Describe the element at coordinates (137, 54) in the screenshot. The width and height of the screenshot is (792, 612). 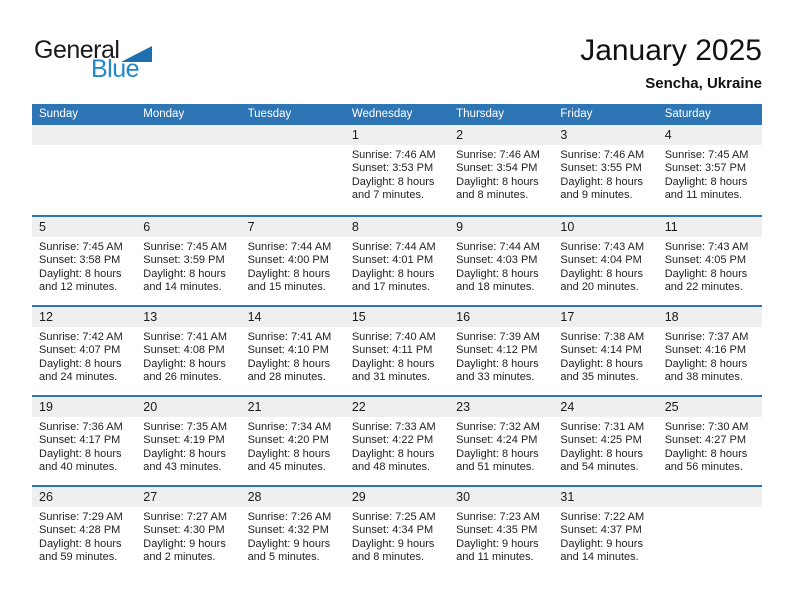
I see `logo-triangle-icon` at that location.